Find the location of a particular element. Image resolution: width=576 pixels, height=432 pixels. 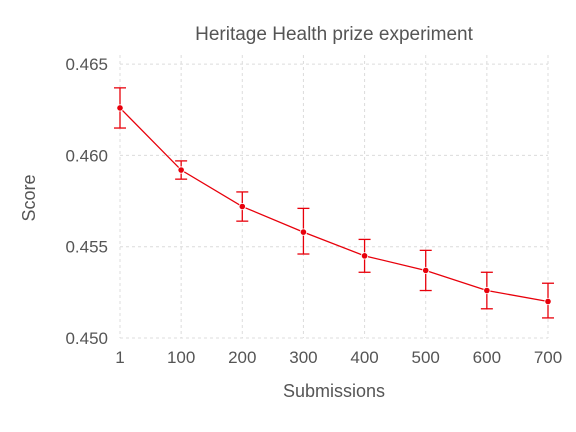

chart-title: Heritage Health prize experiment is located at coordinates (334, 34).